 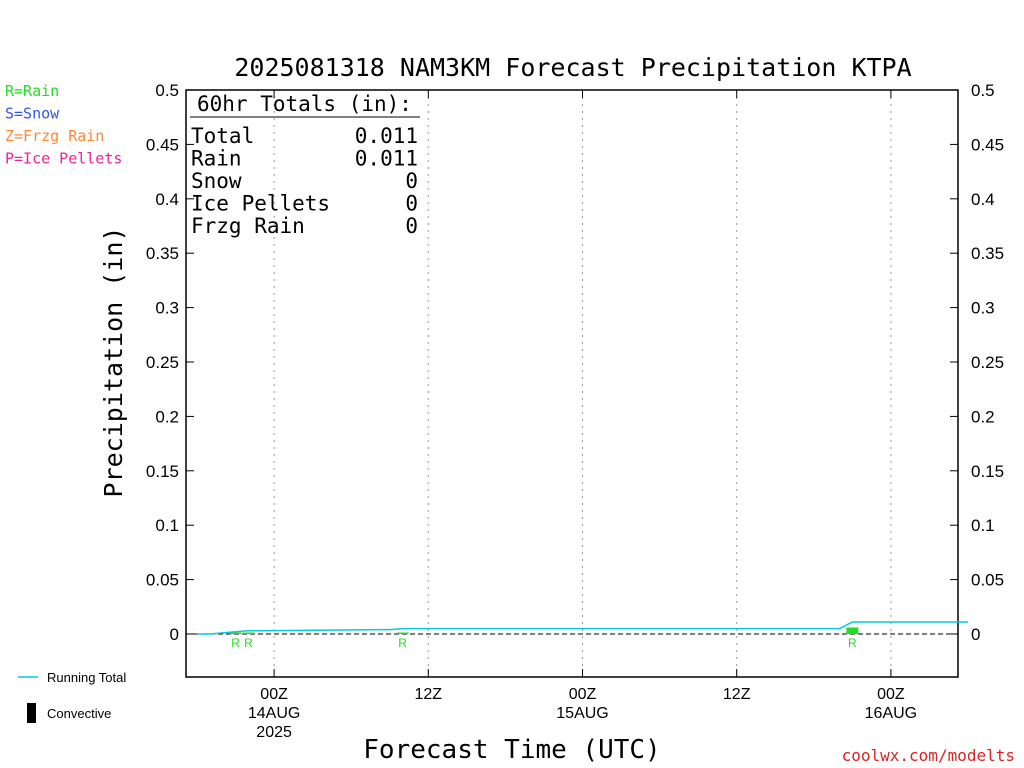 I want to click on y-tick-label-left: 0.35, so click(x=162, y=253).